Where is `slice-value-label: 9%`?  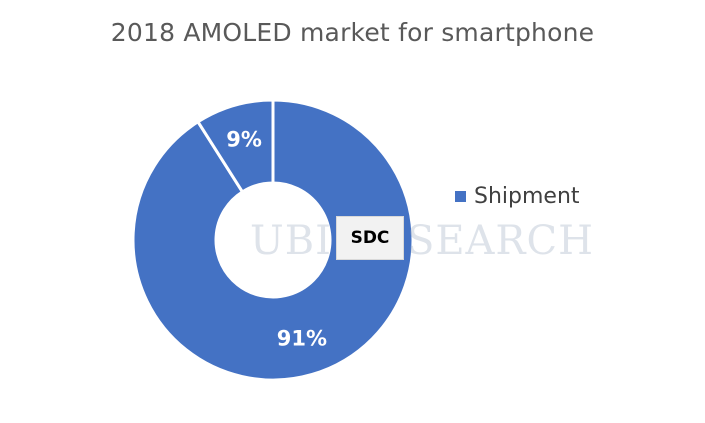
slice-value-label: 9% is located at coordinates (244, 140).